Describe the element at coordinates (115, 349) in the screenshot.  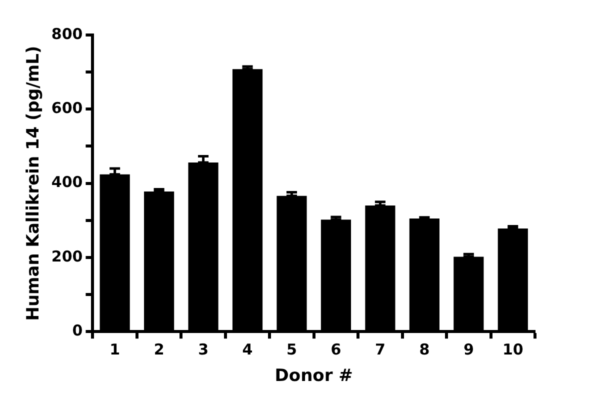
I see `x-tick-label: 1` at that location.